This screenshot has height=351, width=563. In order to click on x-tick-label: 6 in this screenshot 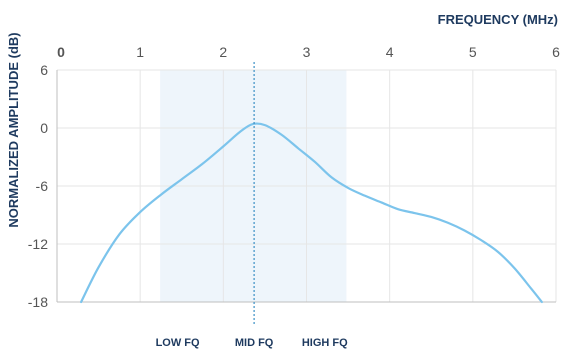, I will do `click(556, 52)`.